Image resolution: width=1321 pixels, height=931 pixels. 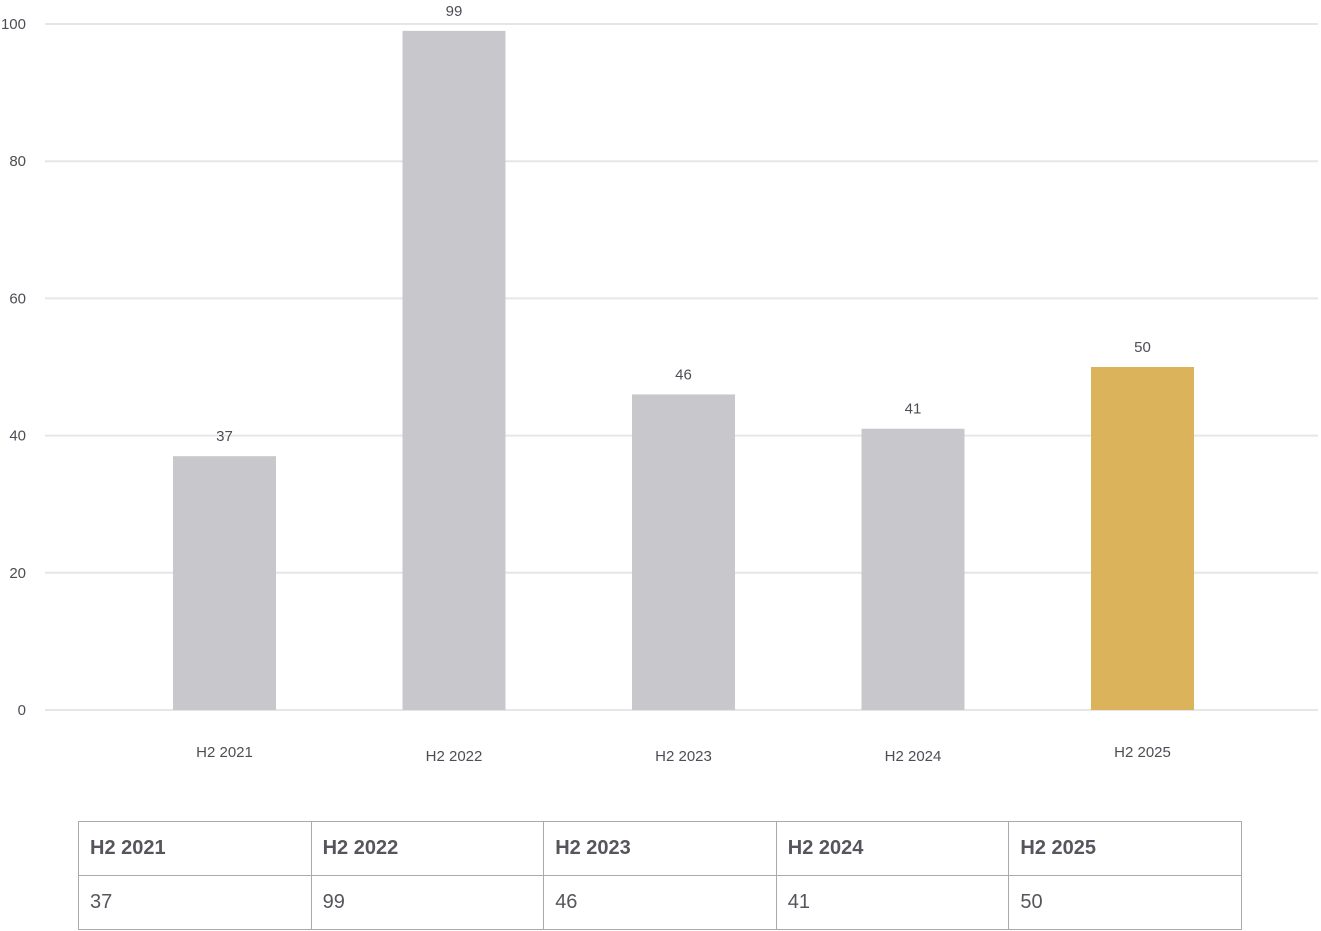 I want to click on table-header-cell: H2 2021, so click(x=195, y=848).